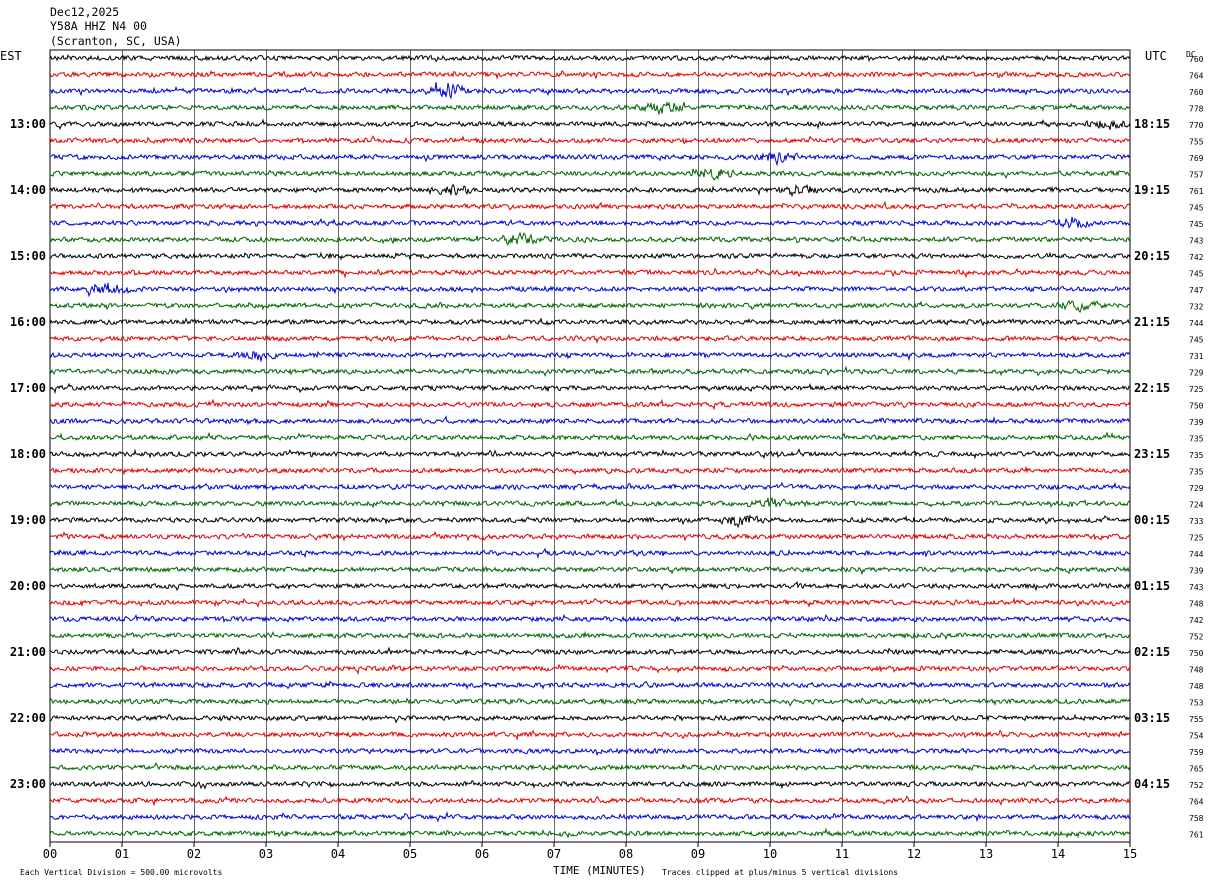 The image size is (1210, 886). Describe the element at coordinates (554, 854) in the screenshot. I see `x-tick-label: 07` at that location.